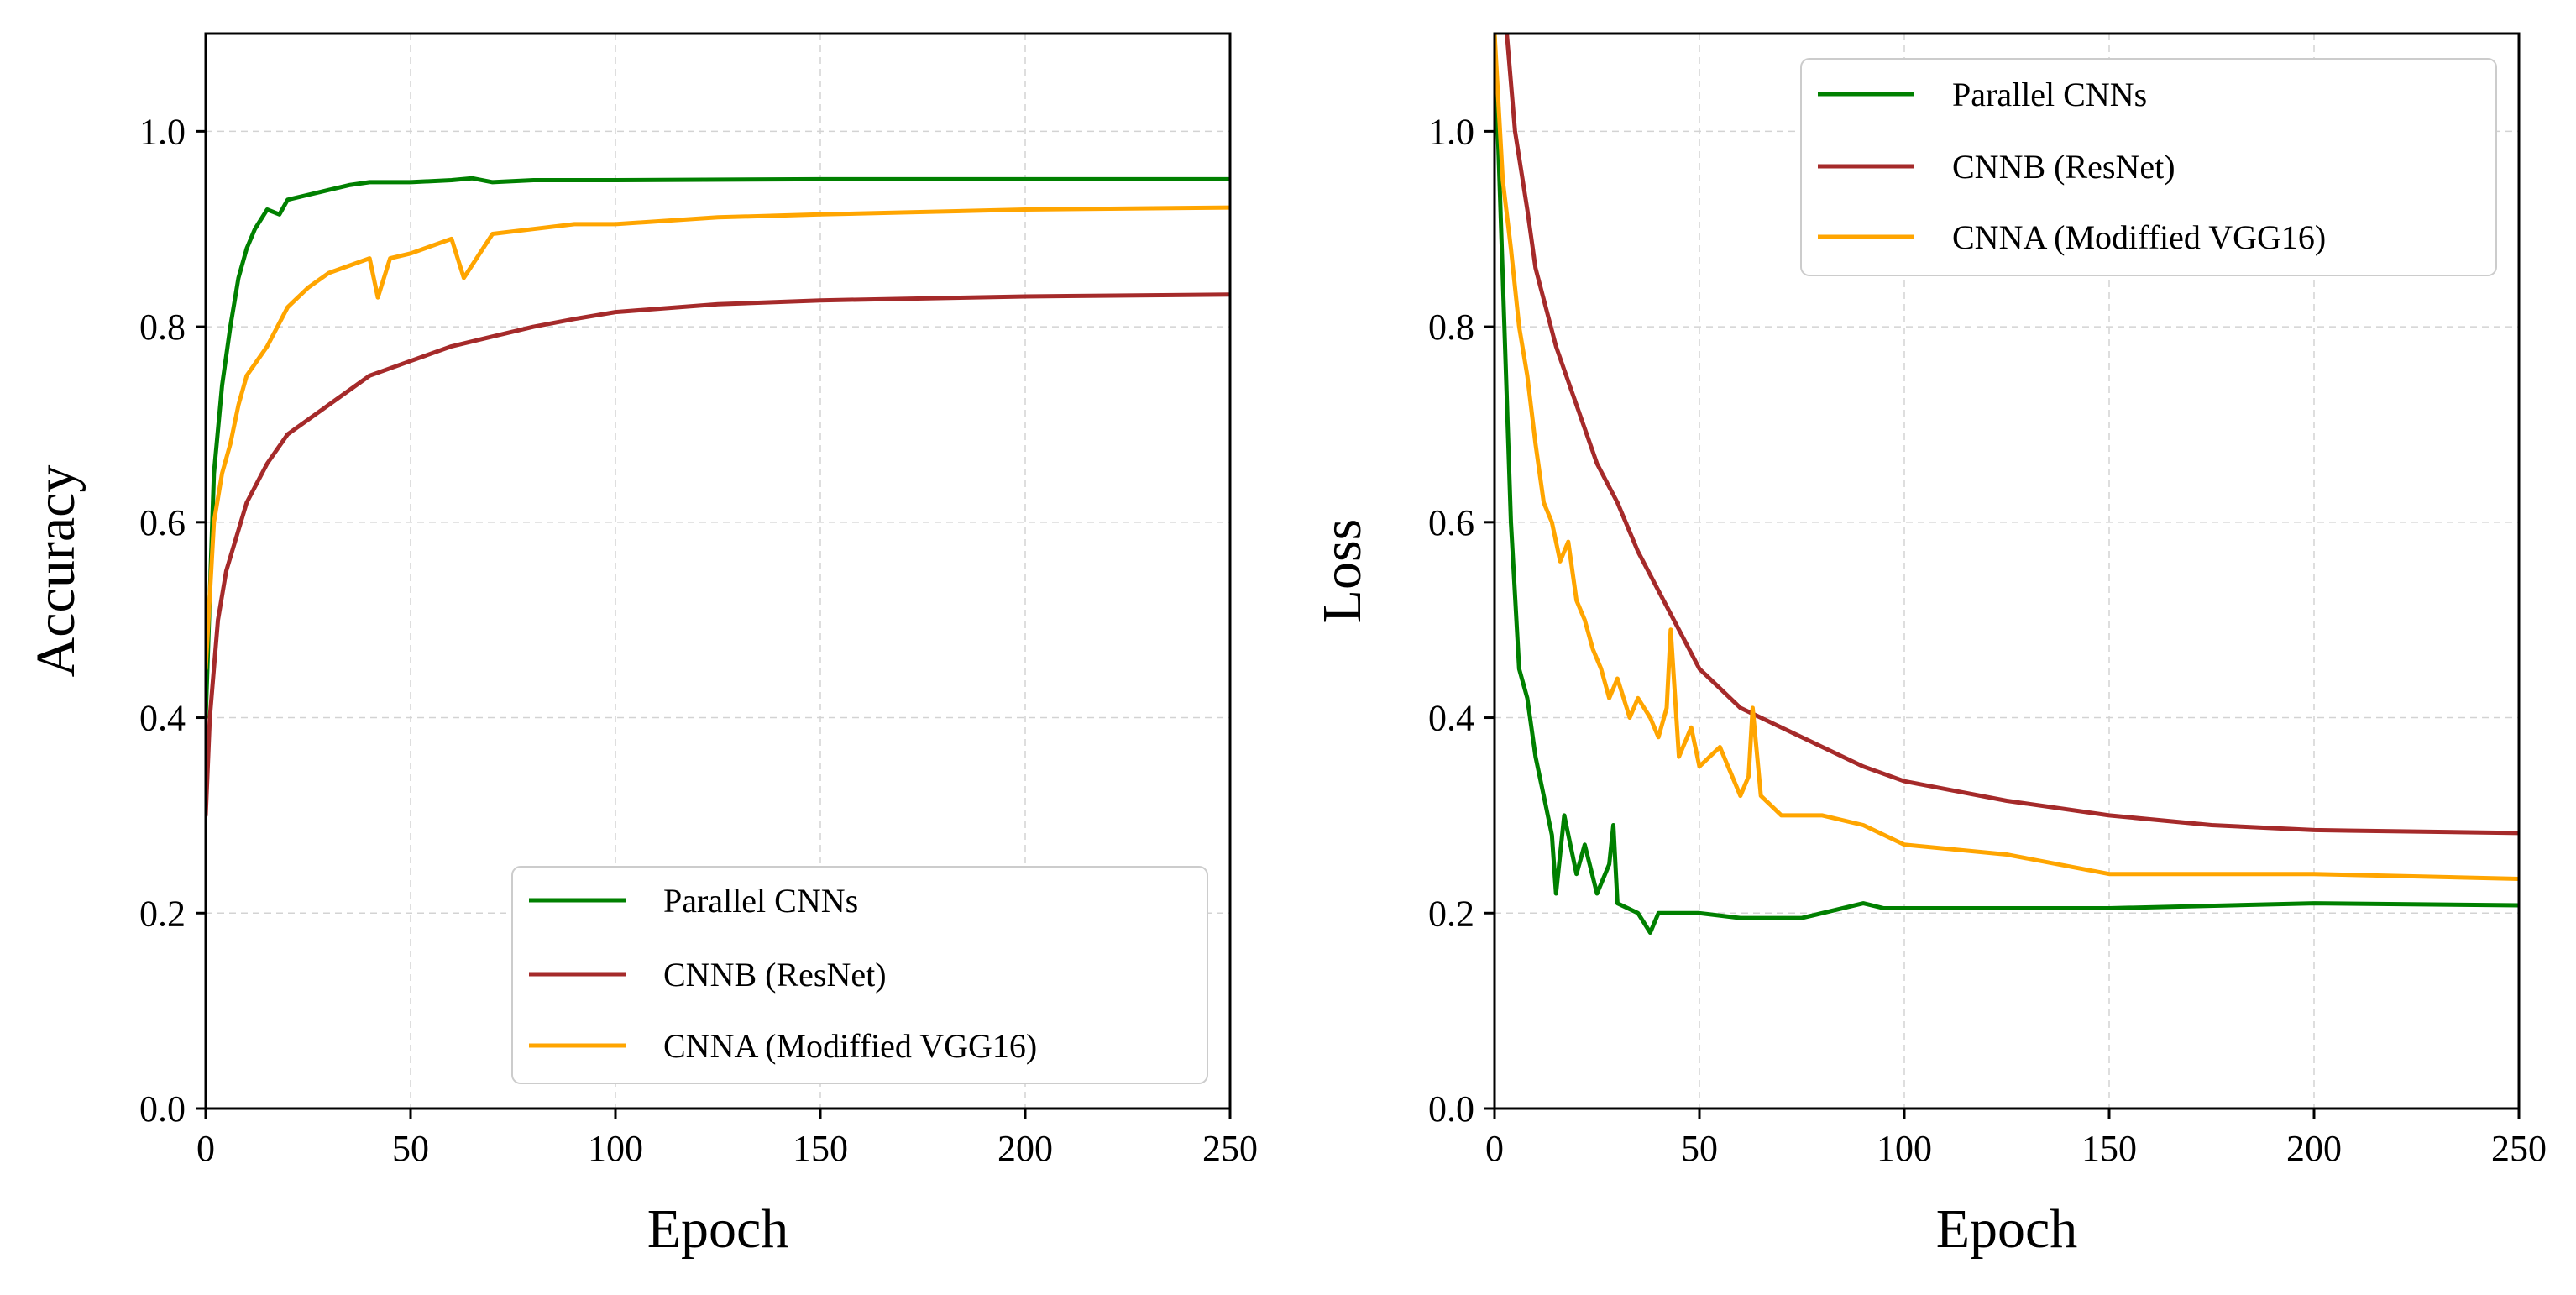 The image size is (2576, 1295). I want to click on loss-y-tick-label-2: 0.4, so click(1451, 719).